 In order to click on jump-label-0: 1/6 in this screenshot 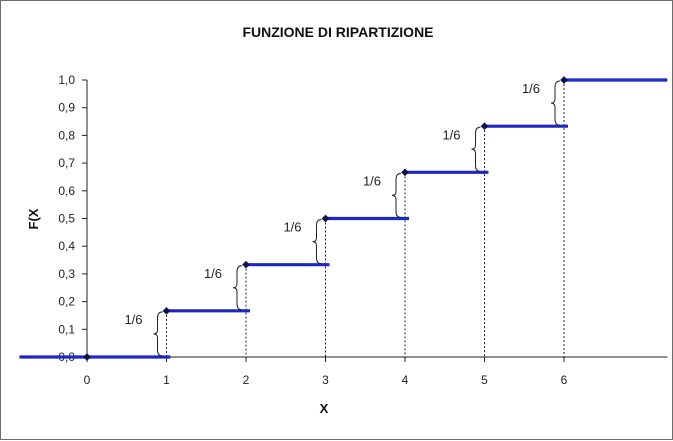, I will do `click(133, 319)`.